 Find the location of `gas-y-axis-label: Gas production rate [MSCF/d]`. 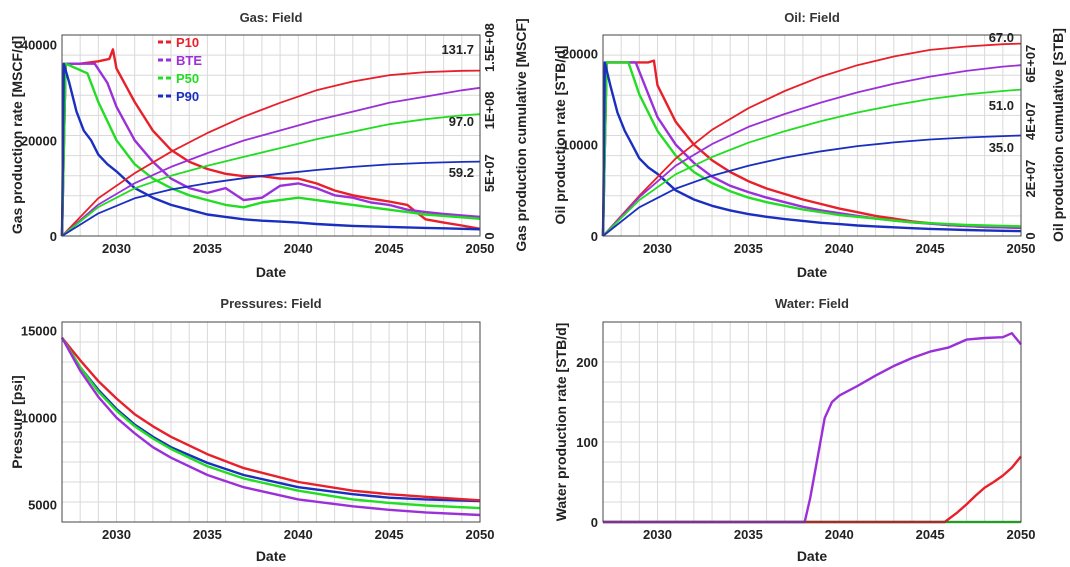

gas-y-axis-label: Gas production rate [MSCF/d] is located at coordinates (17, 135).